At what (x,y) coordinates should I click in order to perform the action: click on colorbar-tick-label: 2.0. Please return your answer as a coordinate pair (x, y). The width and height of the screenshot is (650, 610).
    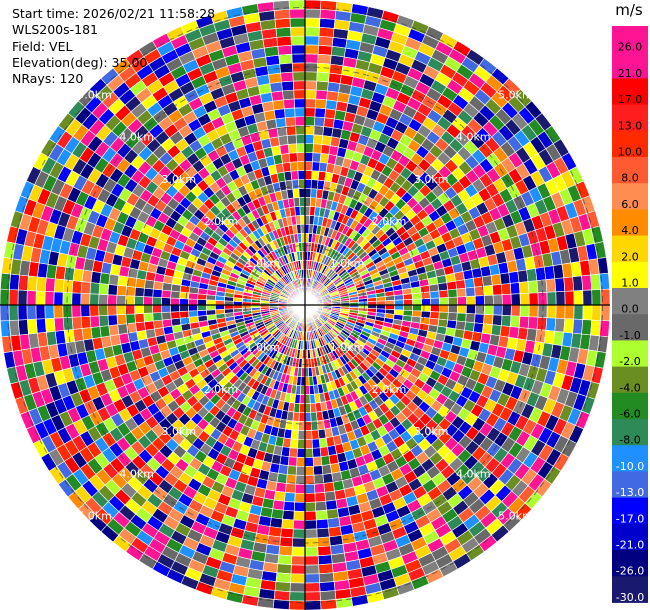
    Looking at the image, I should click on (630, 256).